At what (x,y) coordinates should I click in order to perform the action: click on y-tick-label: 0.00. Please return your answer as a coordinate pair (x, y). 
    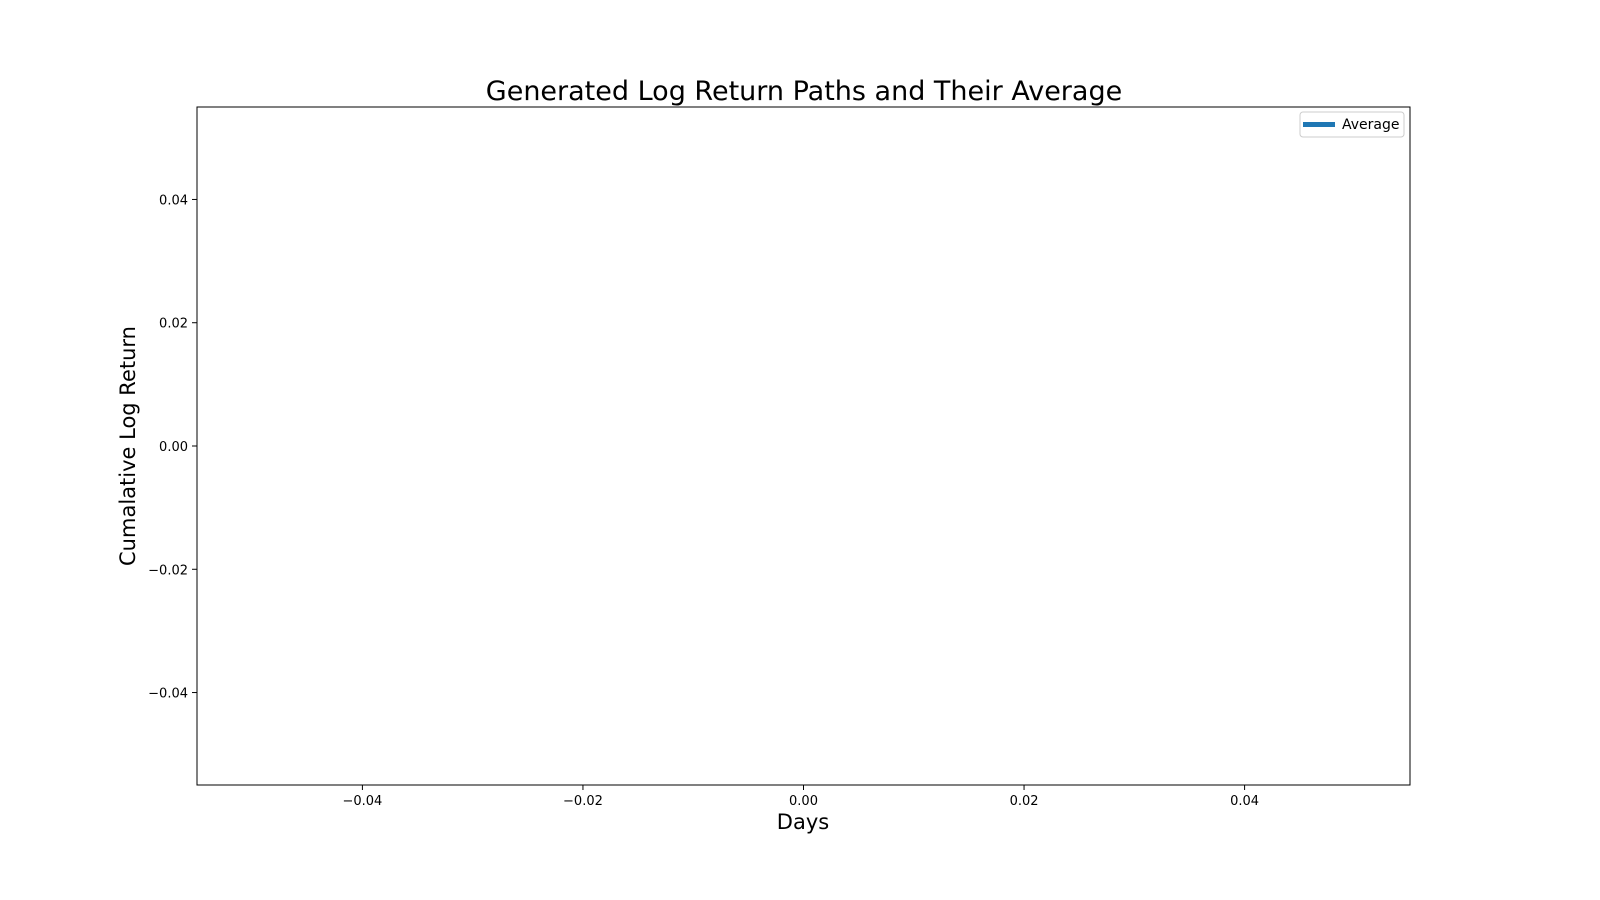
    Looking at the image, I should click on (173, 447).